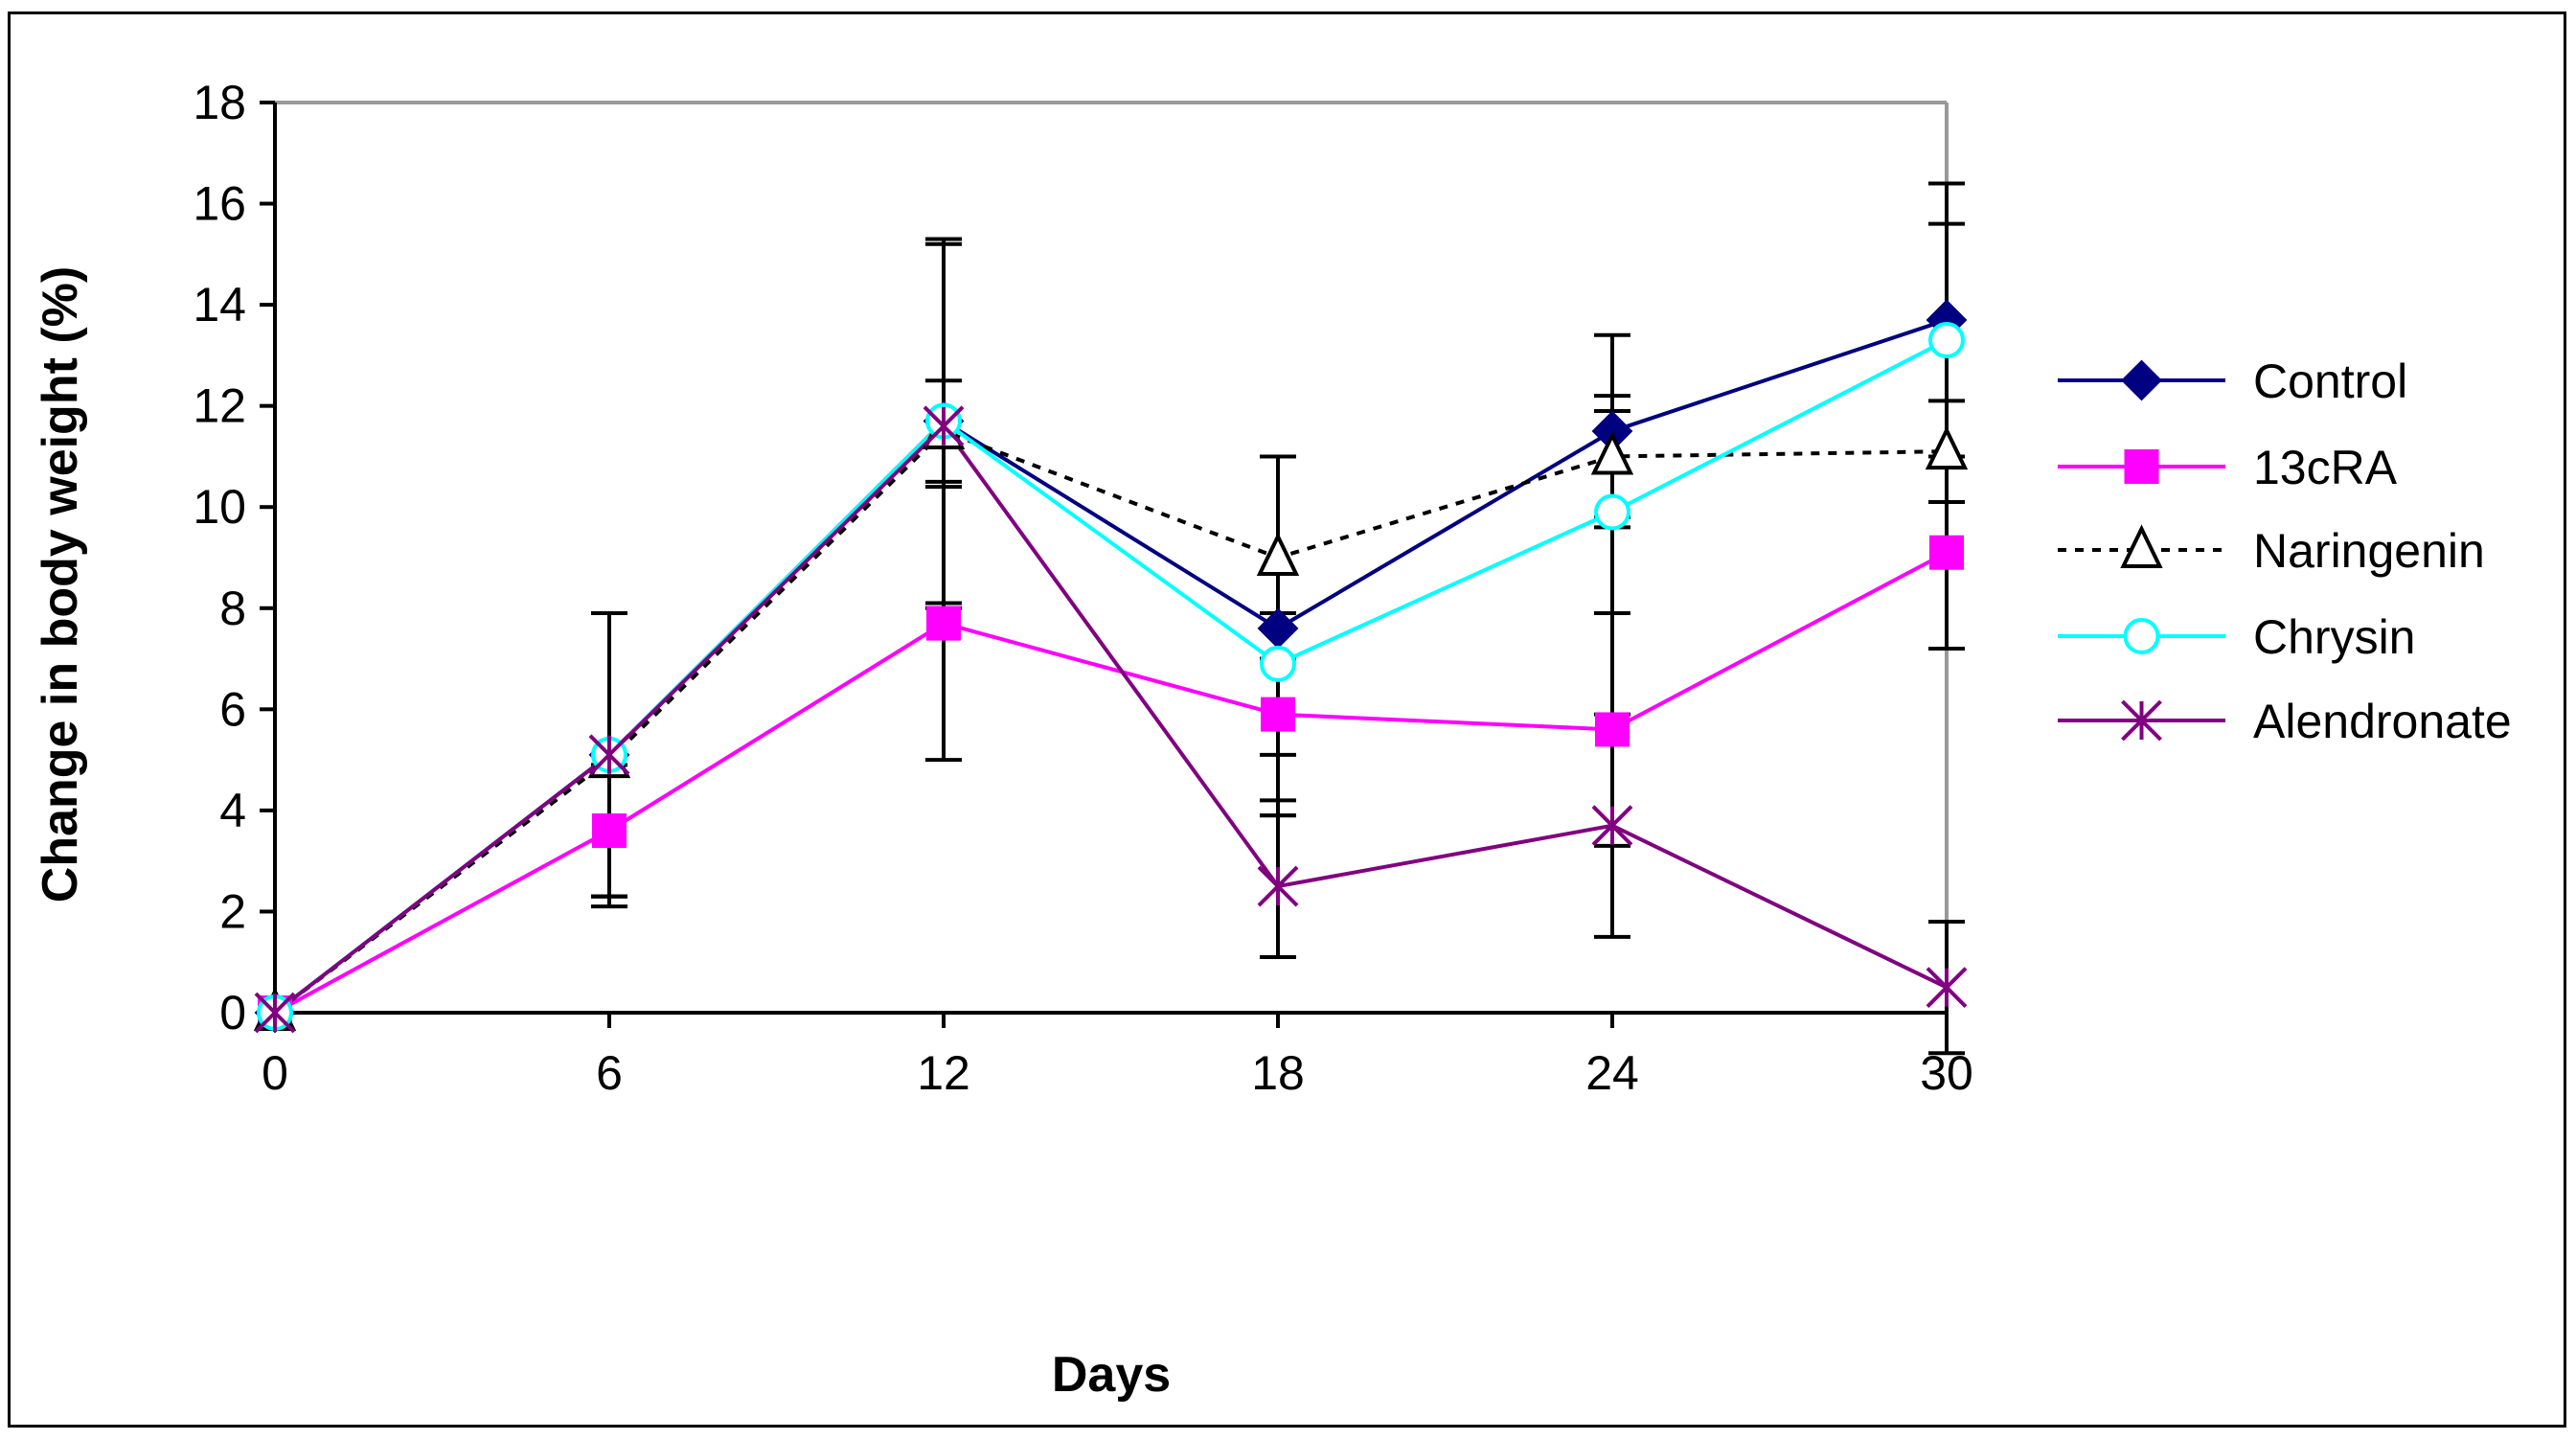 The width and height of the screenshot is (2576, 1440). I want to click on y-tick-label: 0, so click(233, 1013).